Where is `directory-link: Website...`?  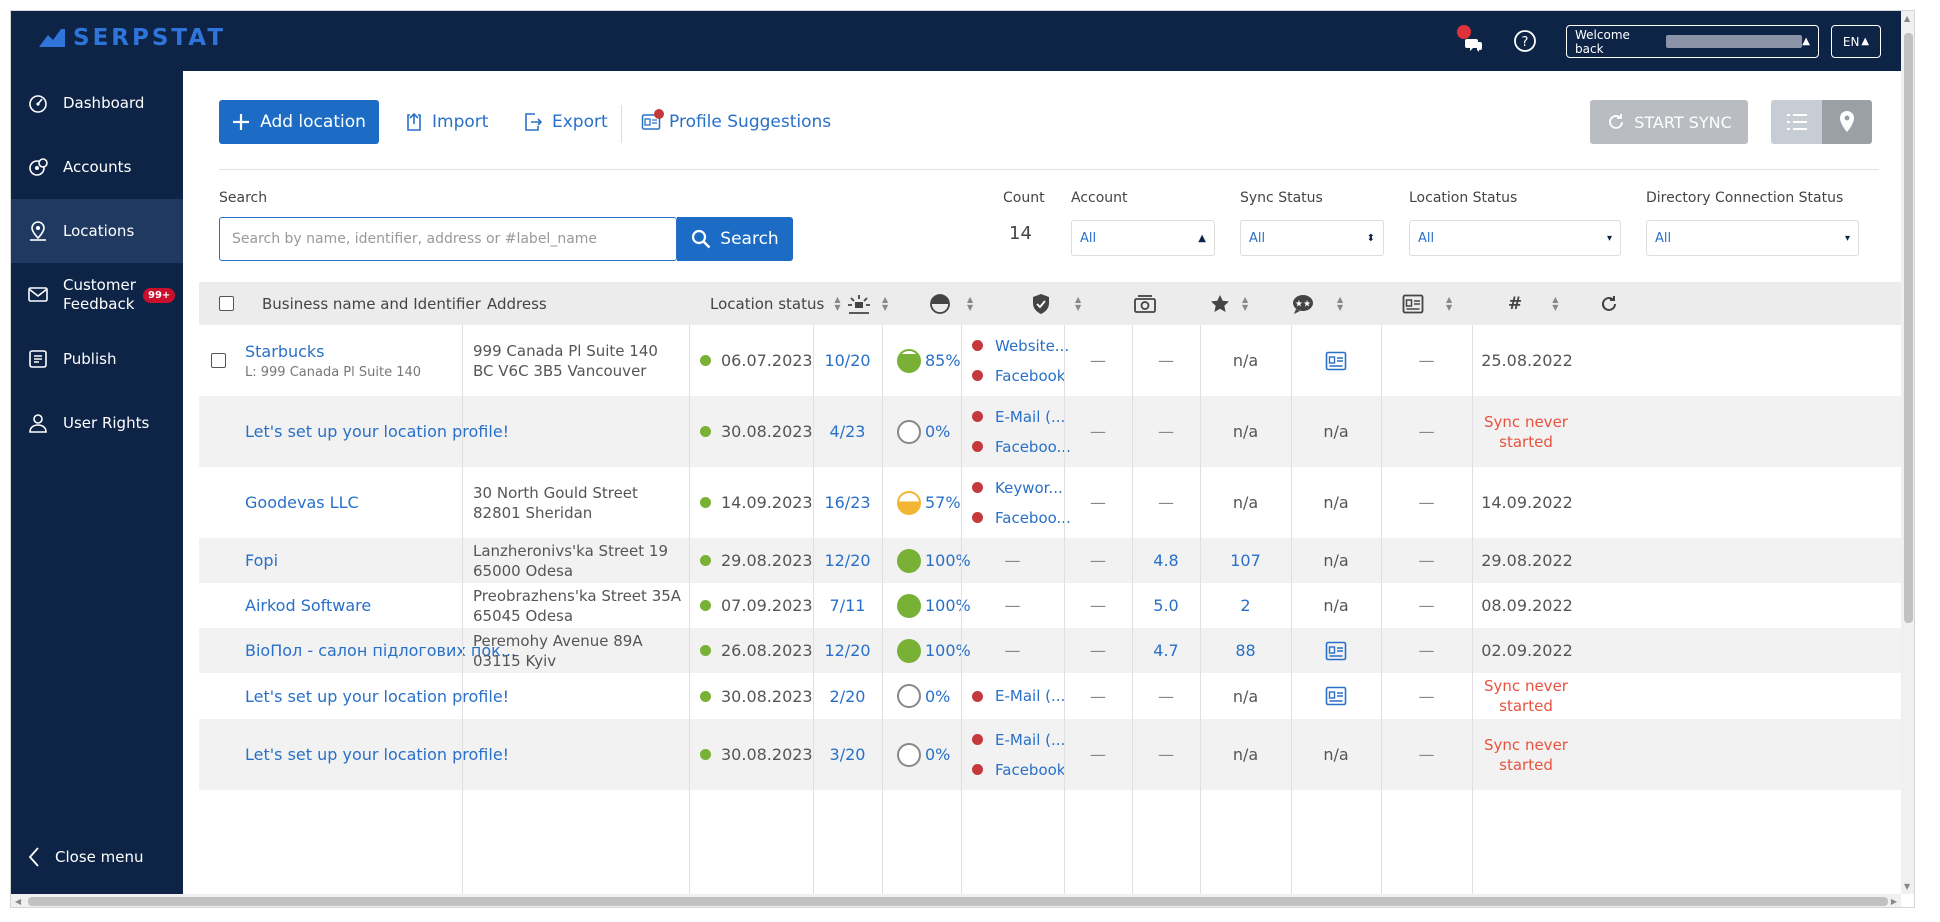
directory-link: Website... is located at coordinates (1020, 346).